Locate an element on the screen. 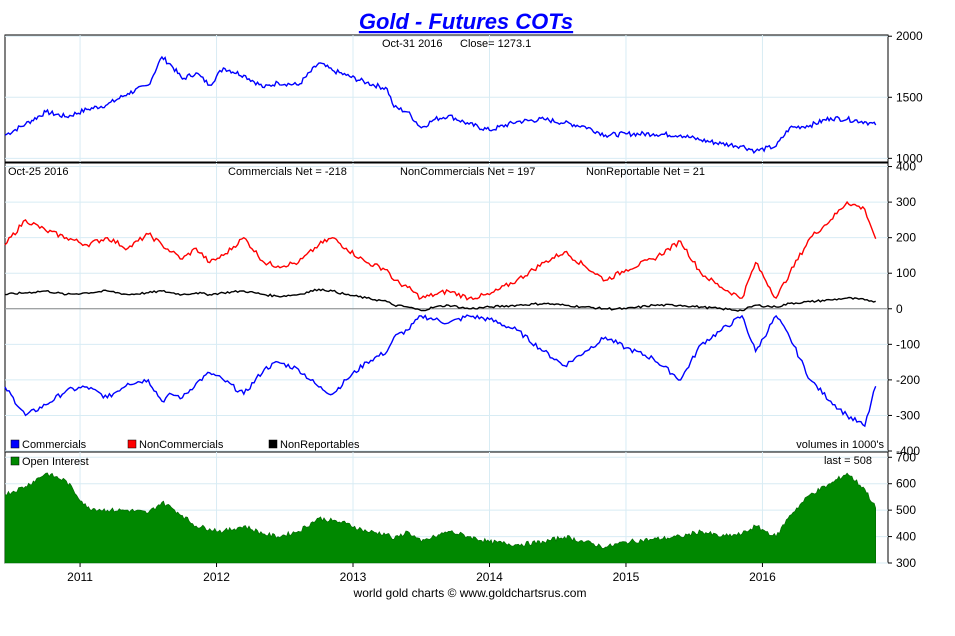 This screenshot has height=636, width=955. cot-ytick-label-300: 300 is located at coordinates (906, 202).